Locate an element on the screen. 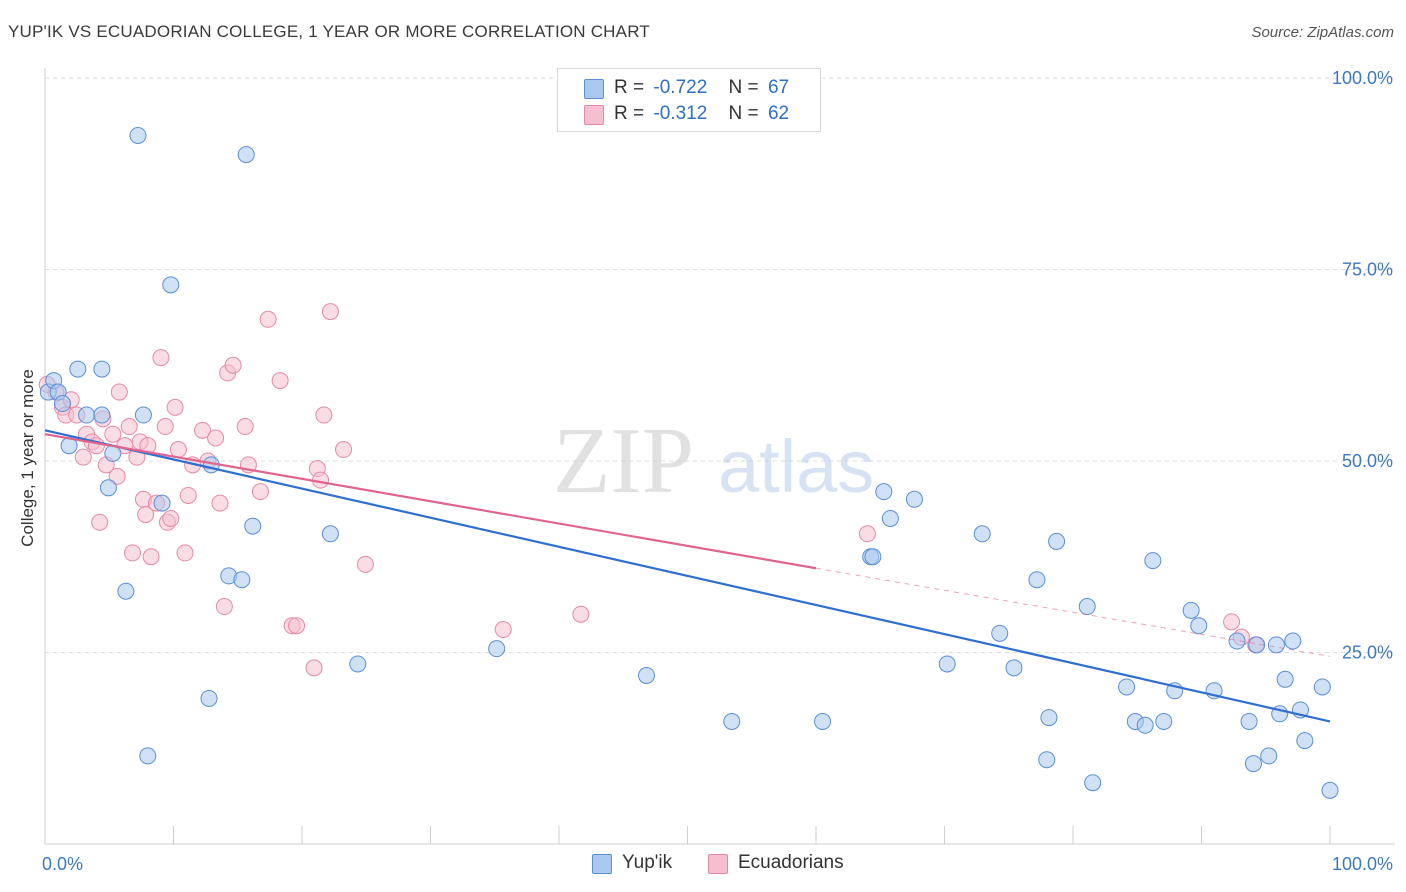 This screenshot has width=1406, height=892. source-label: Source: ZipAtlas.com is located at coordinates (1322, 32).